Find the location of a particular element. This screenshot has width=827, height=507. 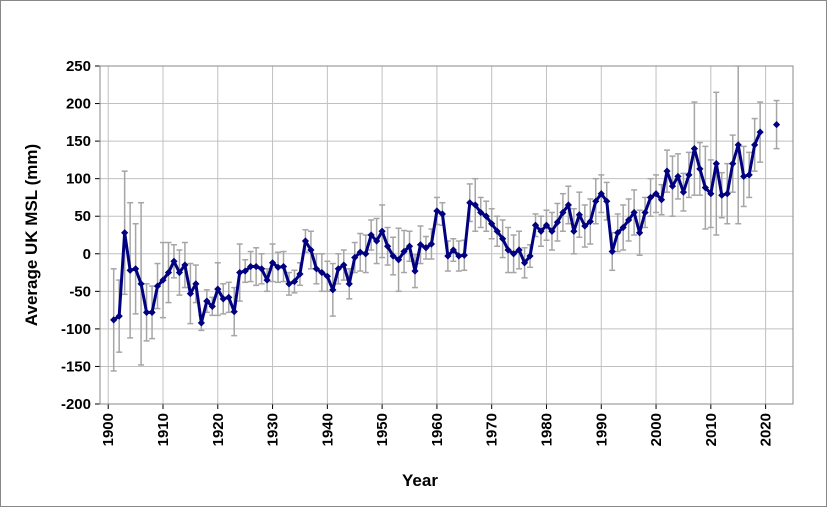

y-axis-label: Average UK MSL (mm) is located at coordinates (31, 235).